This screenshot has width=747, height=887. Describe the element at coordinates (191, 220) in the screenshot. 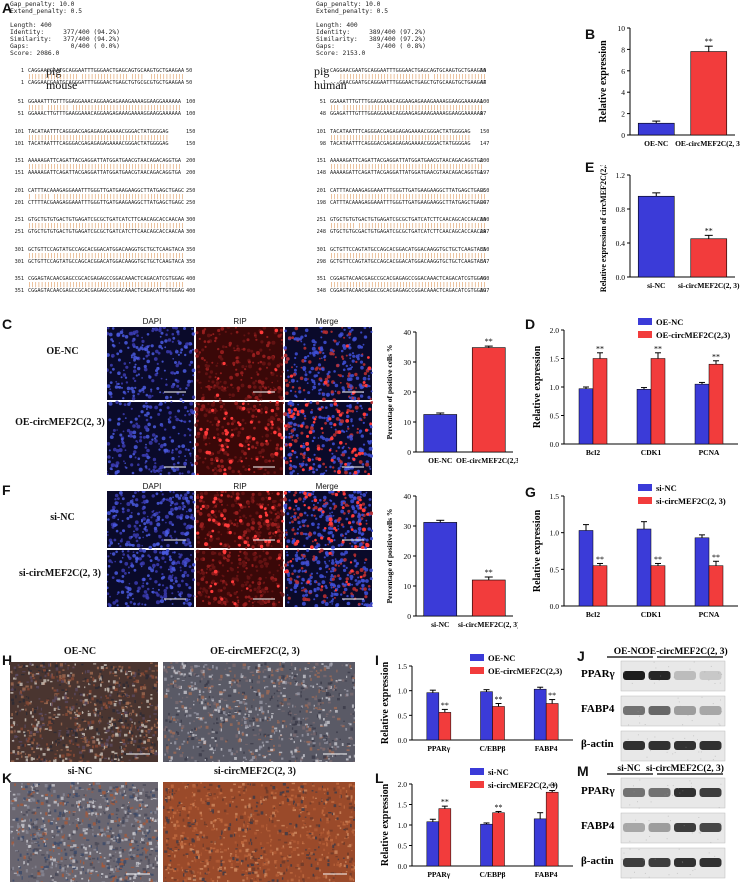

I see `seq-end-top: 300` at that location.